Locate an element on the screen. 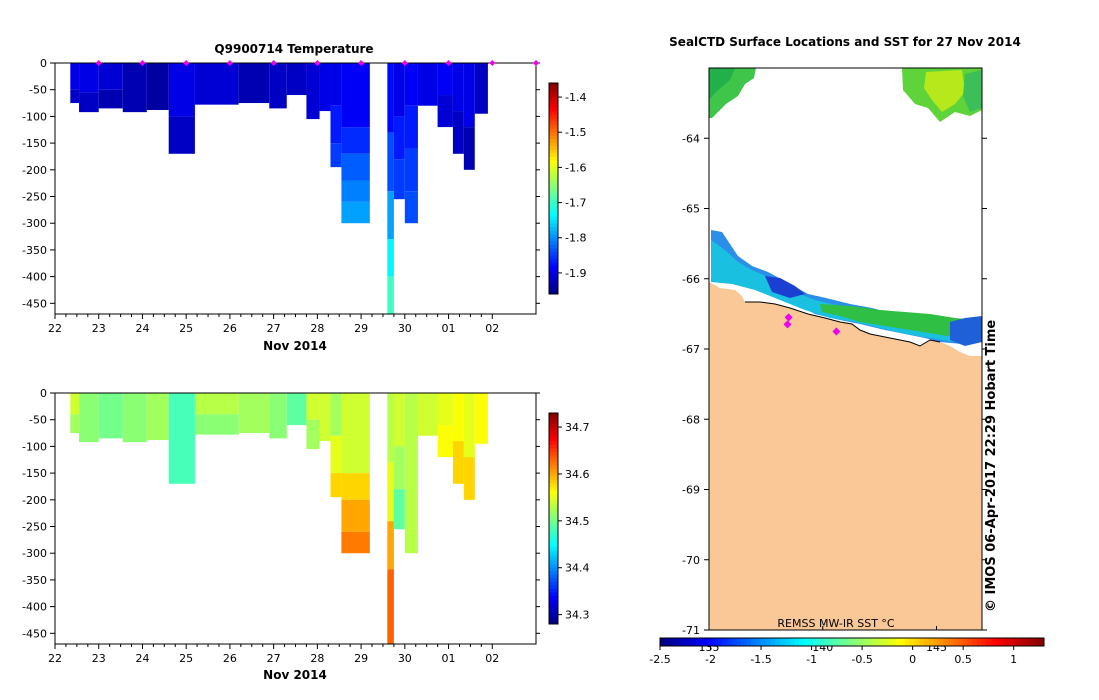  sst-product-label: REMSS MW-IR SST °C is located at coordinates (836, 623).